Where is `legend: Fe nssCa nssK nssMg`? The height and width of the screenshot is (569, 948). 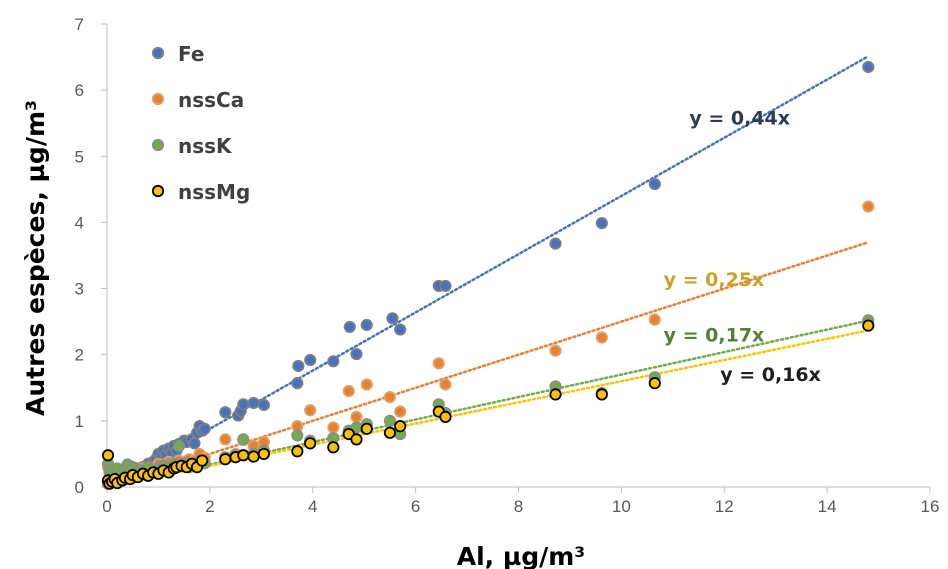
legend: Fe nssCa nssK nssMg is located at coordinates (200, 123).